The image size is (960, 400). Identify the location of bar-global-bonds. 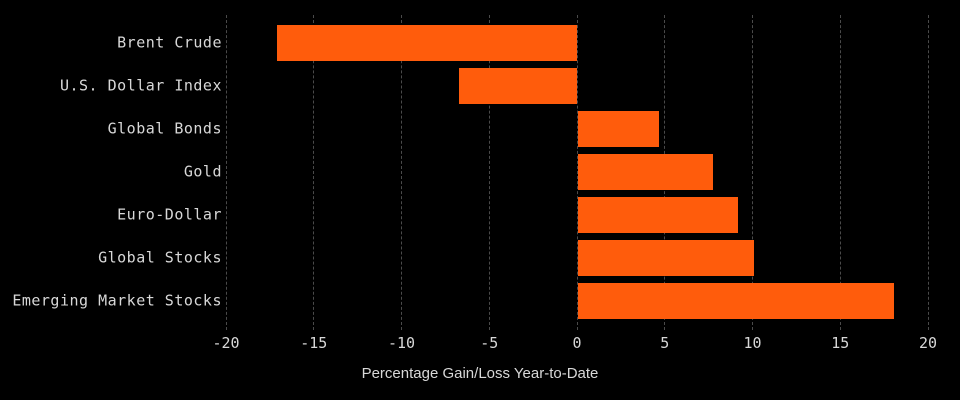
(618, 129).